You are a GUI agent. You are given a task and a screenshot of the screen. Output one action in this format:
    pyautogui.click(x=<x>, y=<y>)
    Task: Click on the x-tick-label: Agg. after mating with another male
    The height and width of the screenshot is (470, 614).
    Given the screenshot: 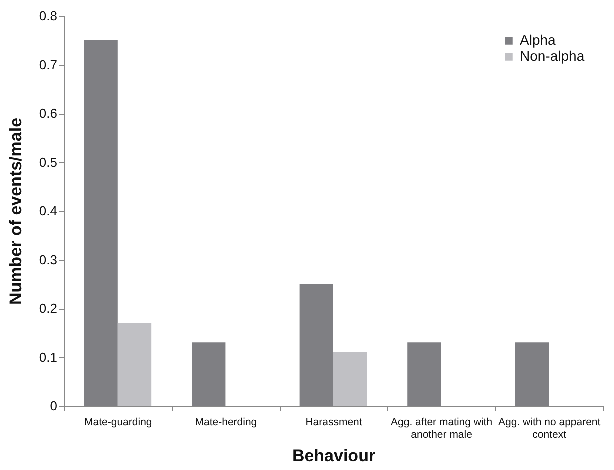 What is the action you would take?
    pyautogui.click(x=442, y=428)
    